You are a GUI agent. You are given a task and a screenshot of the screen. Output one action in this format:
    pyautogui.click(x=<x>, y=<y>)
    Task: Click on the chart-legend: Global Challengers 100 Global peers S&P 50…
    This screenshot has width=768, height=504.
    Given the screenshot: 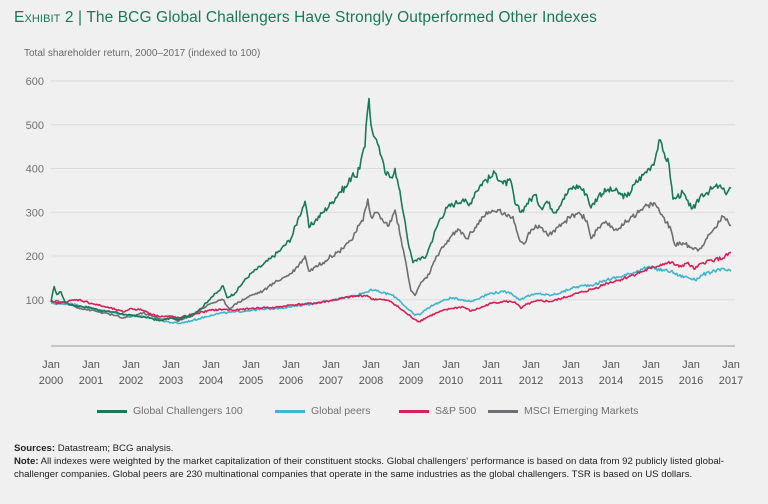 What is the action you would take?
    pyautogui.click(x=384, y=412)
    